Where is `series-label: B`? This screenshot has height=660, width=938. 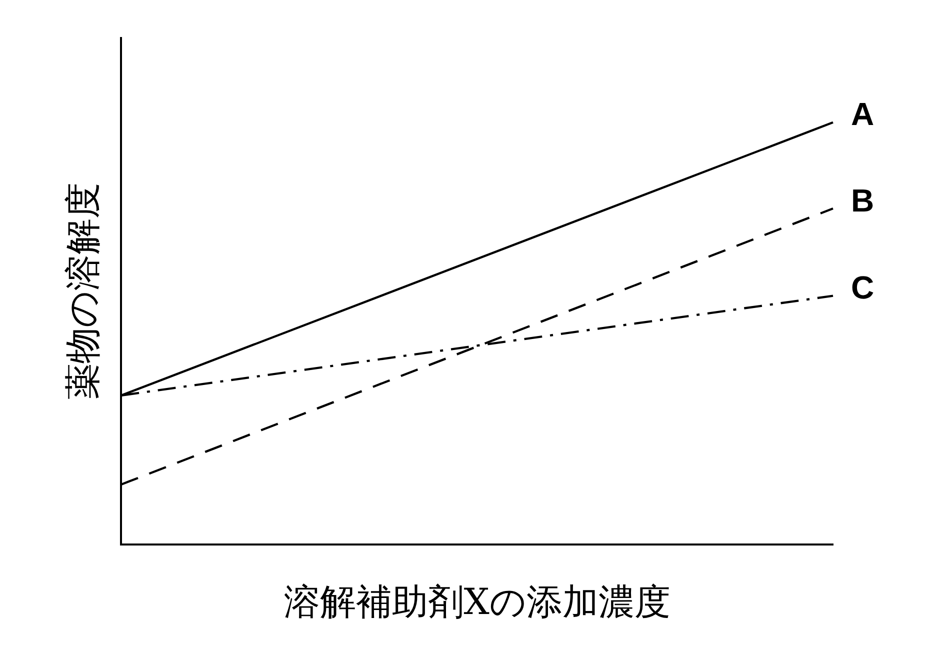
series-label: B is located at coordinates (862, 200).